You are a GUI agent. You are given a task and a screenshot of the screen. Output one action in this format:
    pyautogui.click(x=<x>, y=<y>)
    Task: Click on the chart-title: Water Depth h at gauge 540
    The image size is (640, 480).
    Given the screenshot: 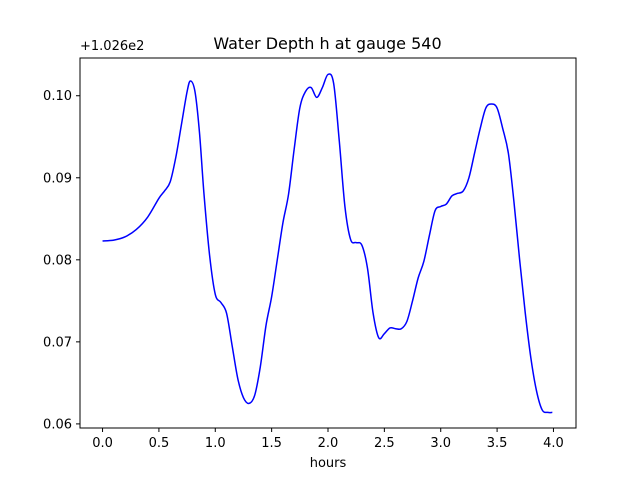 What is the action you would take?
    pyautogui.click(x=327, y=43)
    